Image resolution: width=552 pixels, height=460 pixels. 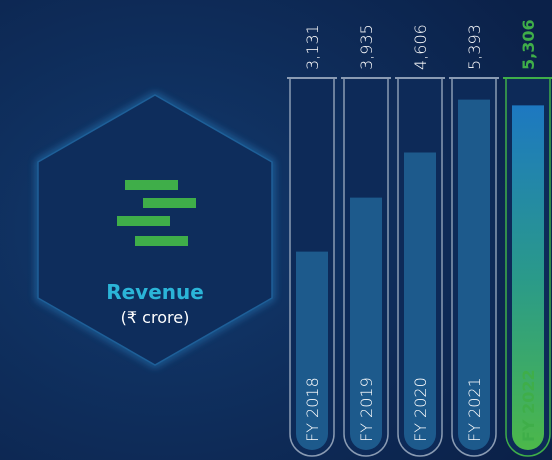 I want to click on chart-title: Revenue, so click(x=155, y=292).